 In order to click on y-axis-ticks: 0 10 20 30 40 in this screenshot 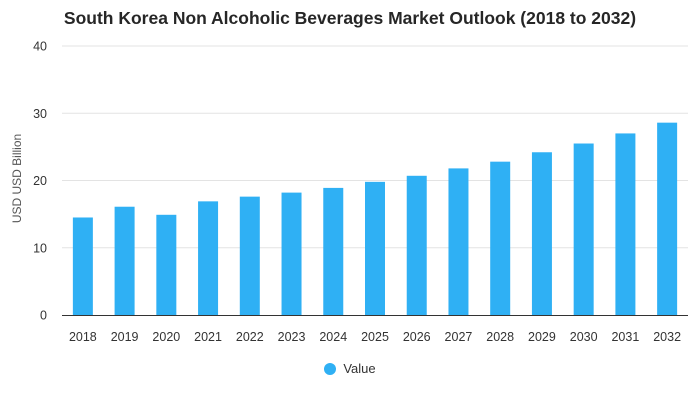, I will do `click(40, 181)`.